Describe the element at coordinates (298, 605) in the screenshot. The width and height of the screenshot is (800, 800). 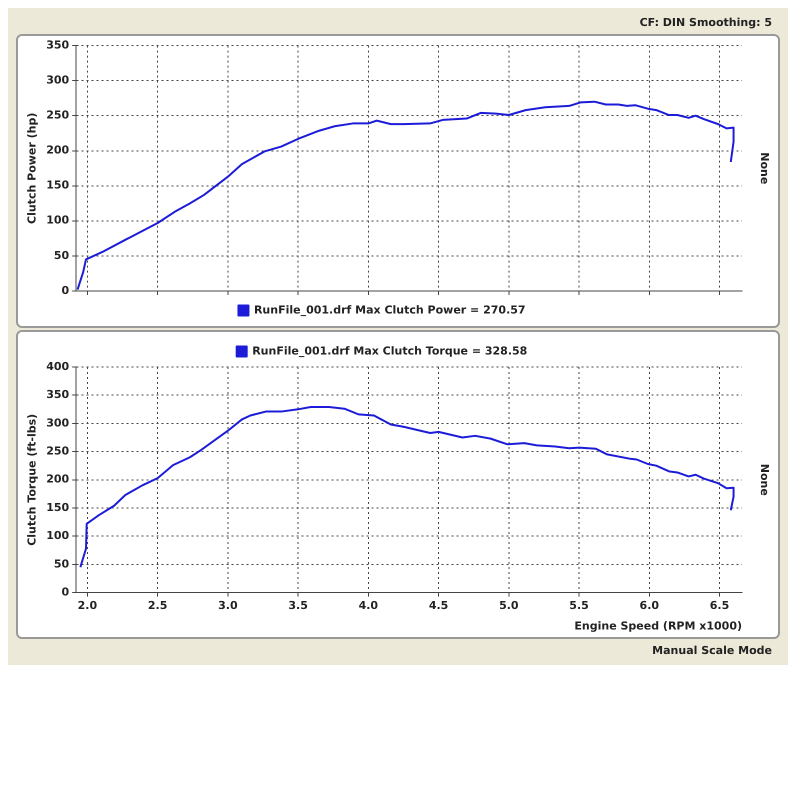
I see `x-tick-label: 3.5` at that location.